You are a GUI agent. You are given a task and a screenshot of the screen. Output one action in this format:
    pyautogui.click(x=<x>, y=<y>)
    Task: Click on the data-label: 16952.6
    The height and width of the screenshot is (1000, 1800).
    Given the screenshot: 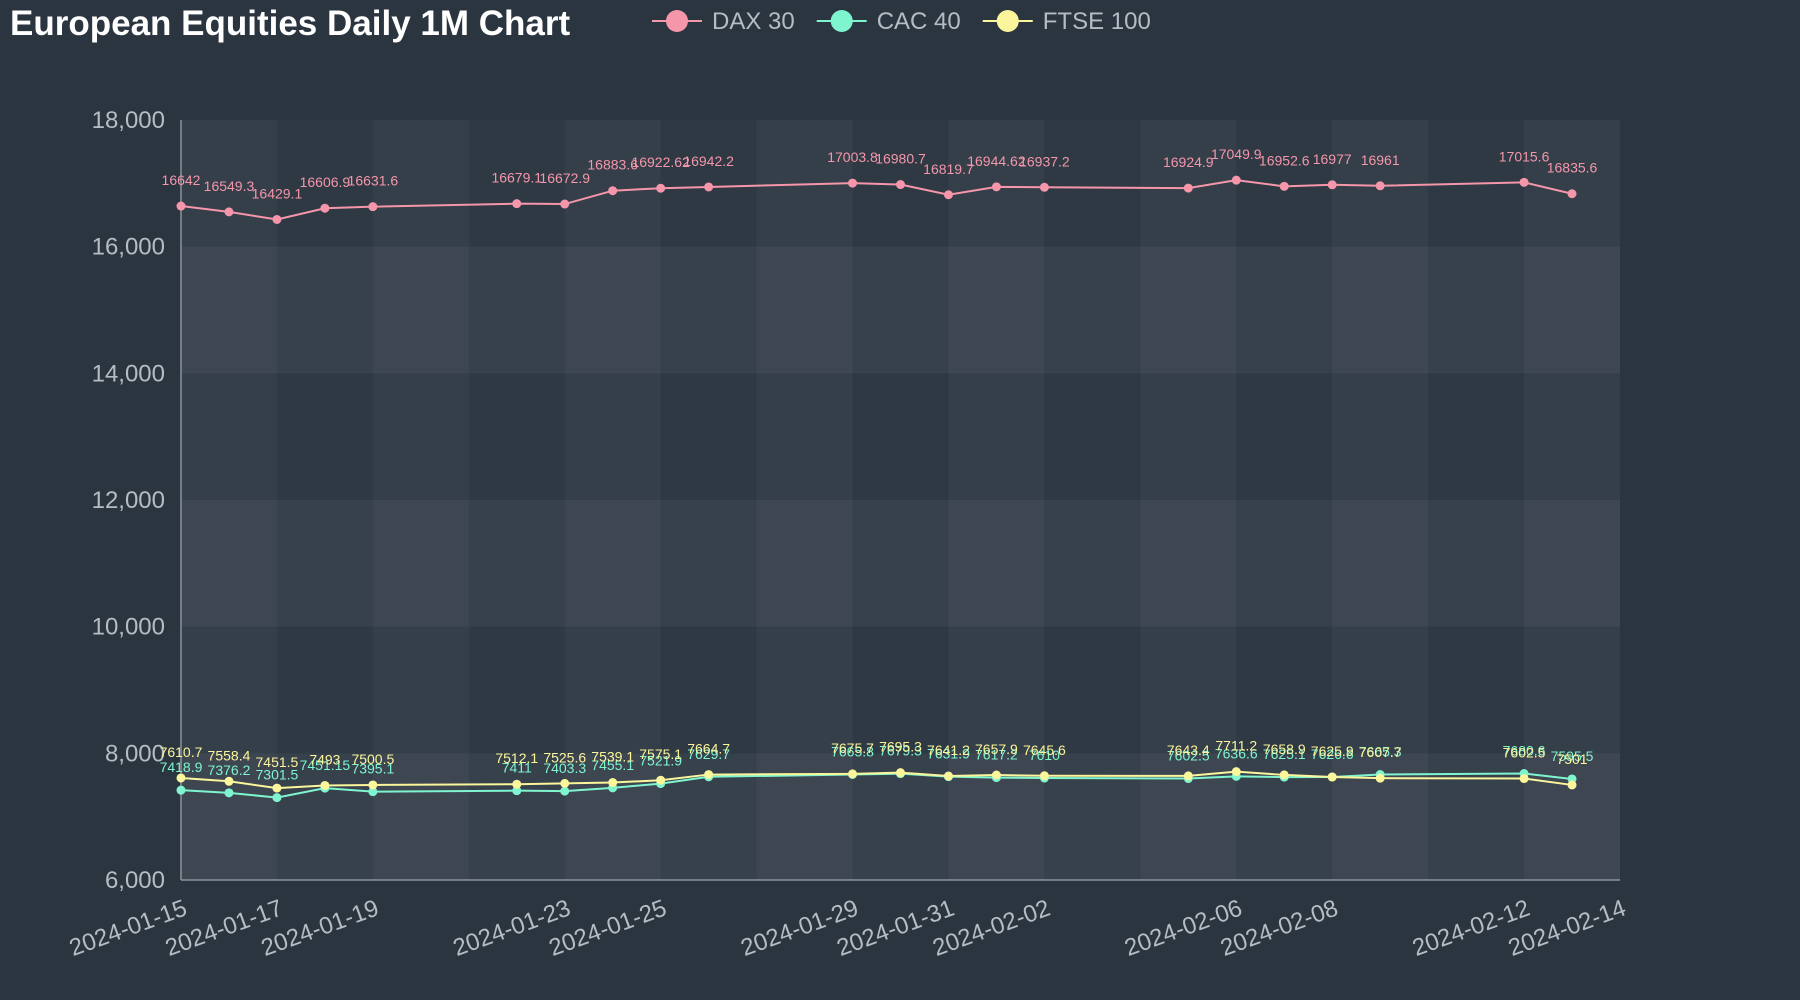 What is the action you would take?
    pyautogui.click(x=1284, y=160)
    